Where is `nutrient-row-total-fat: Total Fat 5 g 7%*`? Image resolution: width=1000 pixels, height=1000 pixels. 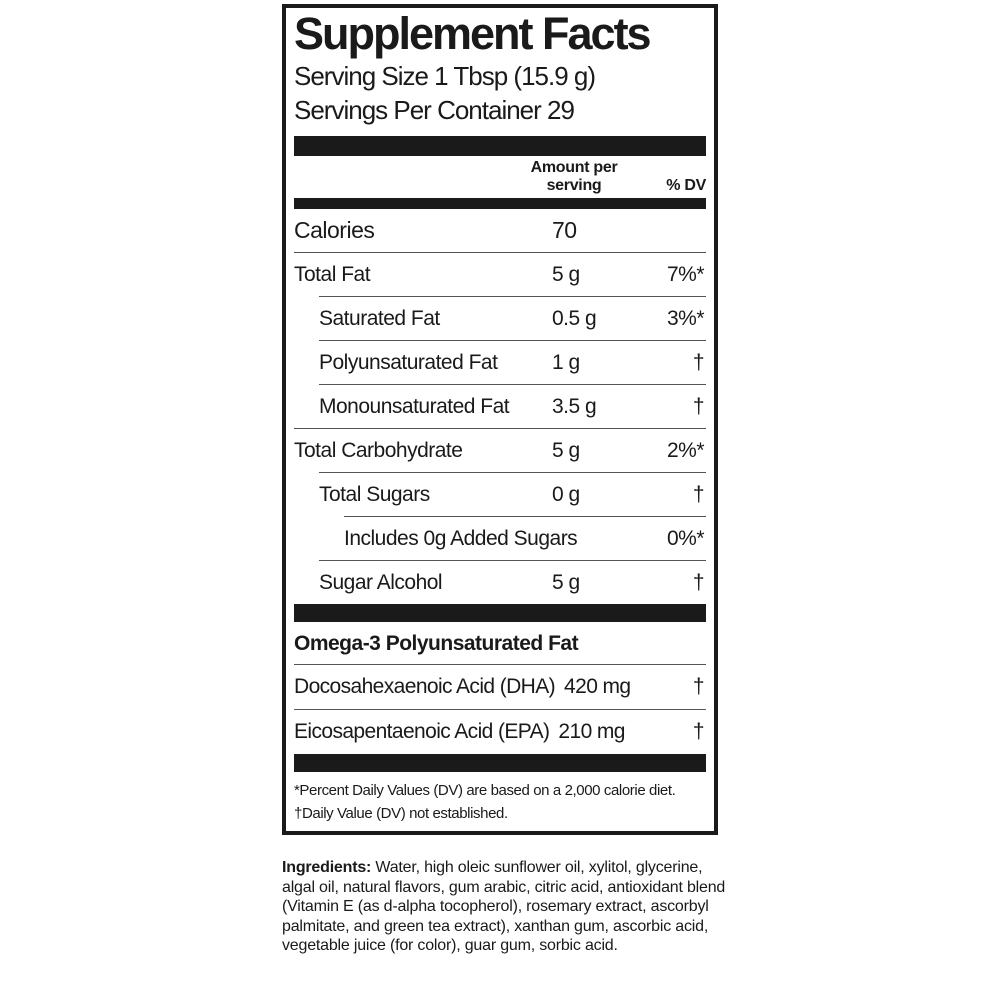 nutrient-row-total-fat: Total Fat 5 g 7%* is located at coordinates (500, 274).